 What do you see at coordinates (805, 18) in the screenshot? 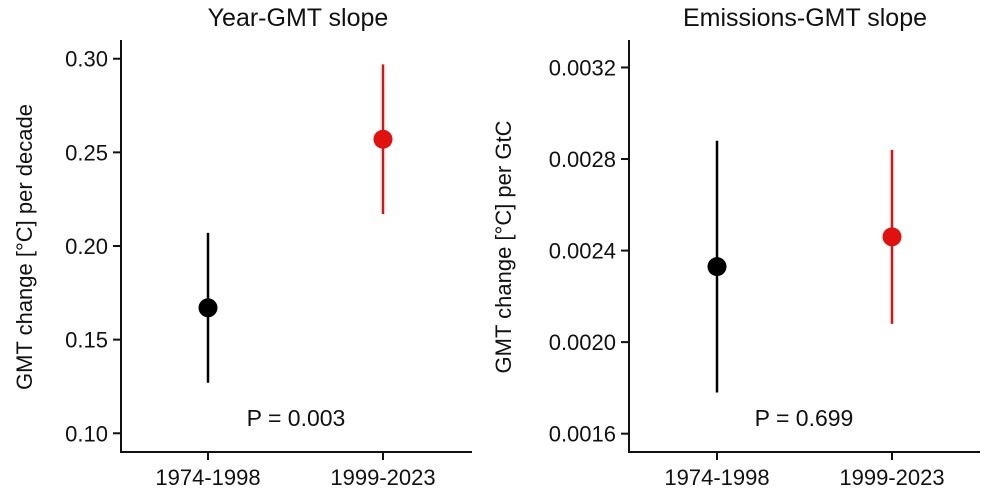
I see `chart-title: Emissions-GMT slope` at bounding box center [805, 18].